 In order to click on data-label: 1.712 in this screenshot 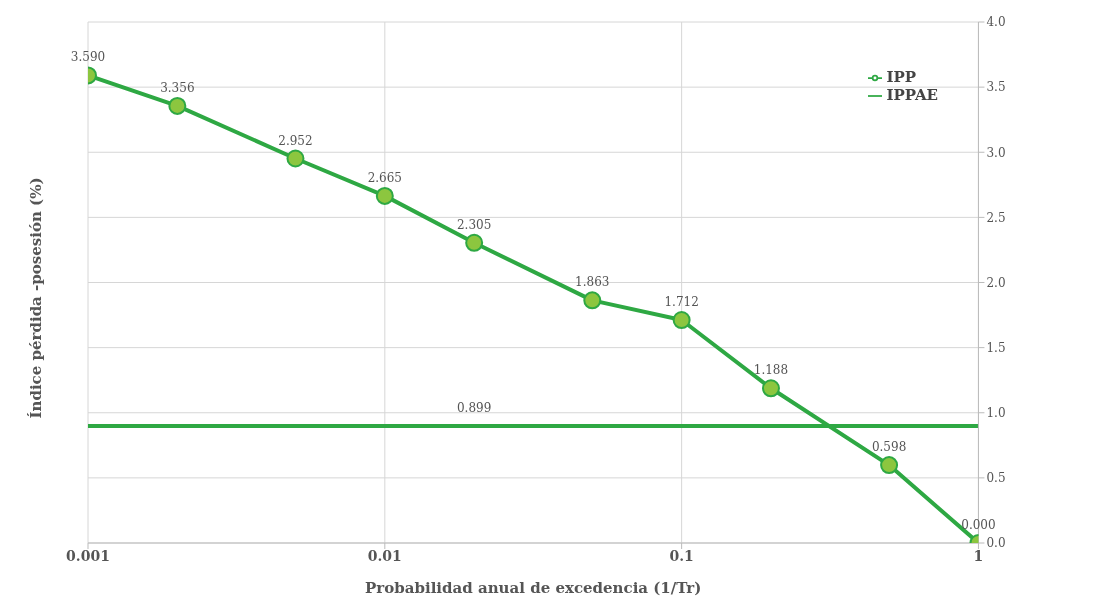, I will do `click(681, 302)`.